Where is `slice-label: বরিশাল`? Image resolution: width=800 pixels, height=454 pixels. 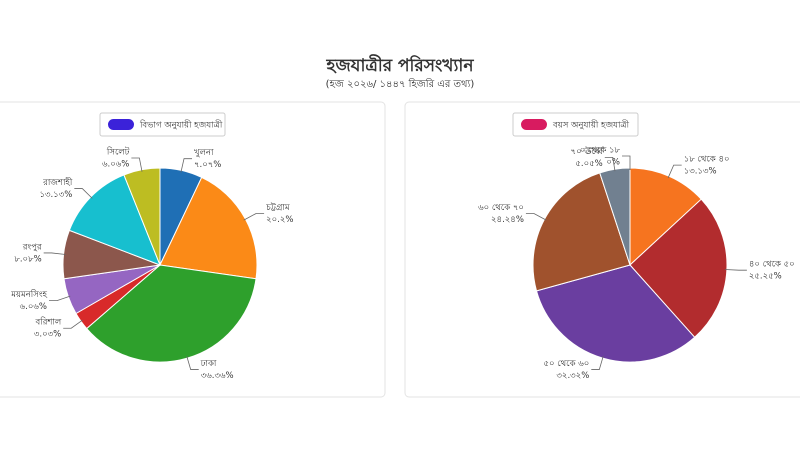 slice-label: বরিশাল is located at coordinates (48, 322).